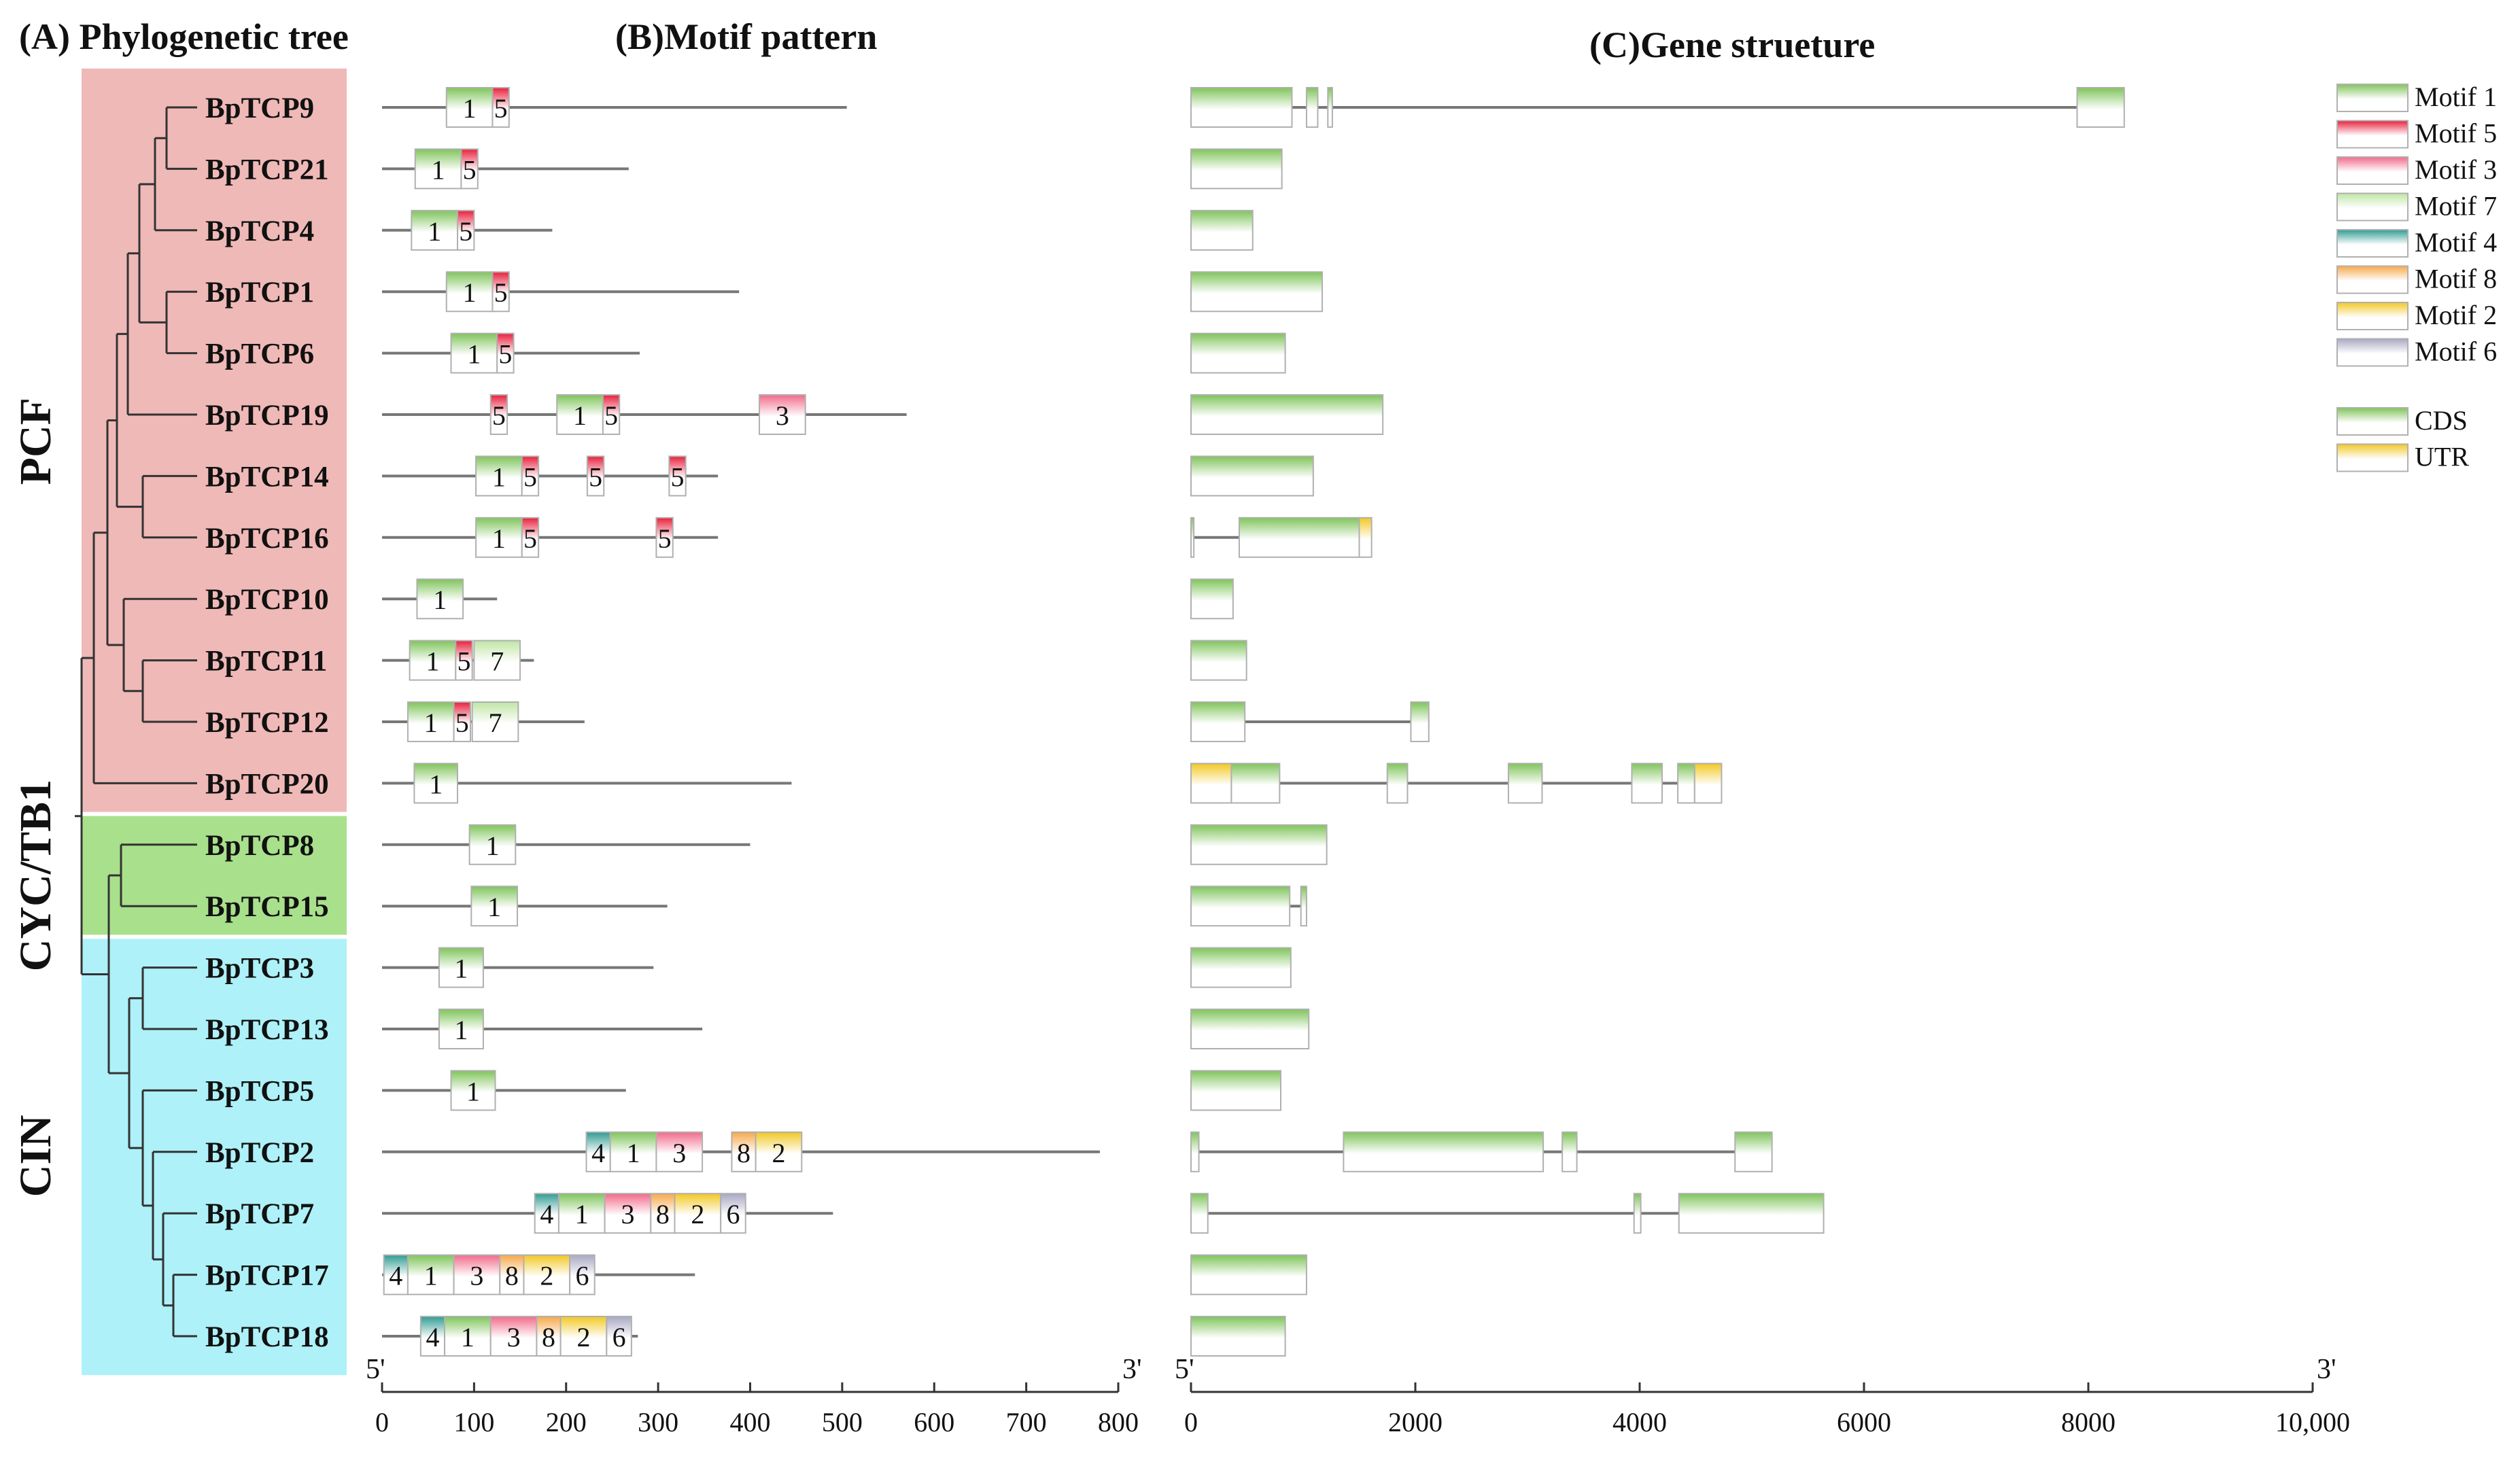  Describe the element at coordinates (260, 293) in the screenshot. I see `gene-label: BpTCP1` at that location.